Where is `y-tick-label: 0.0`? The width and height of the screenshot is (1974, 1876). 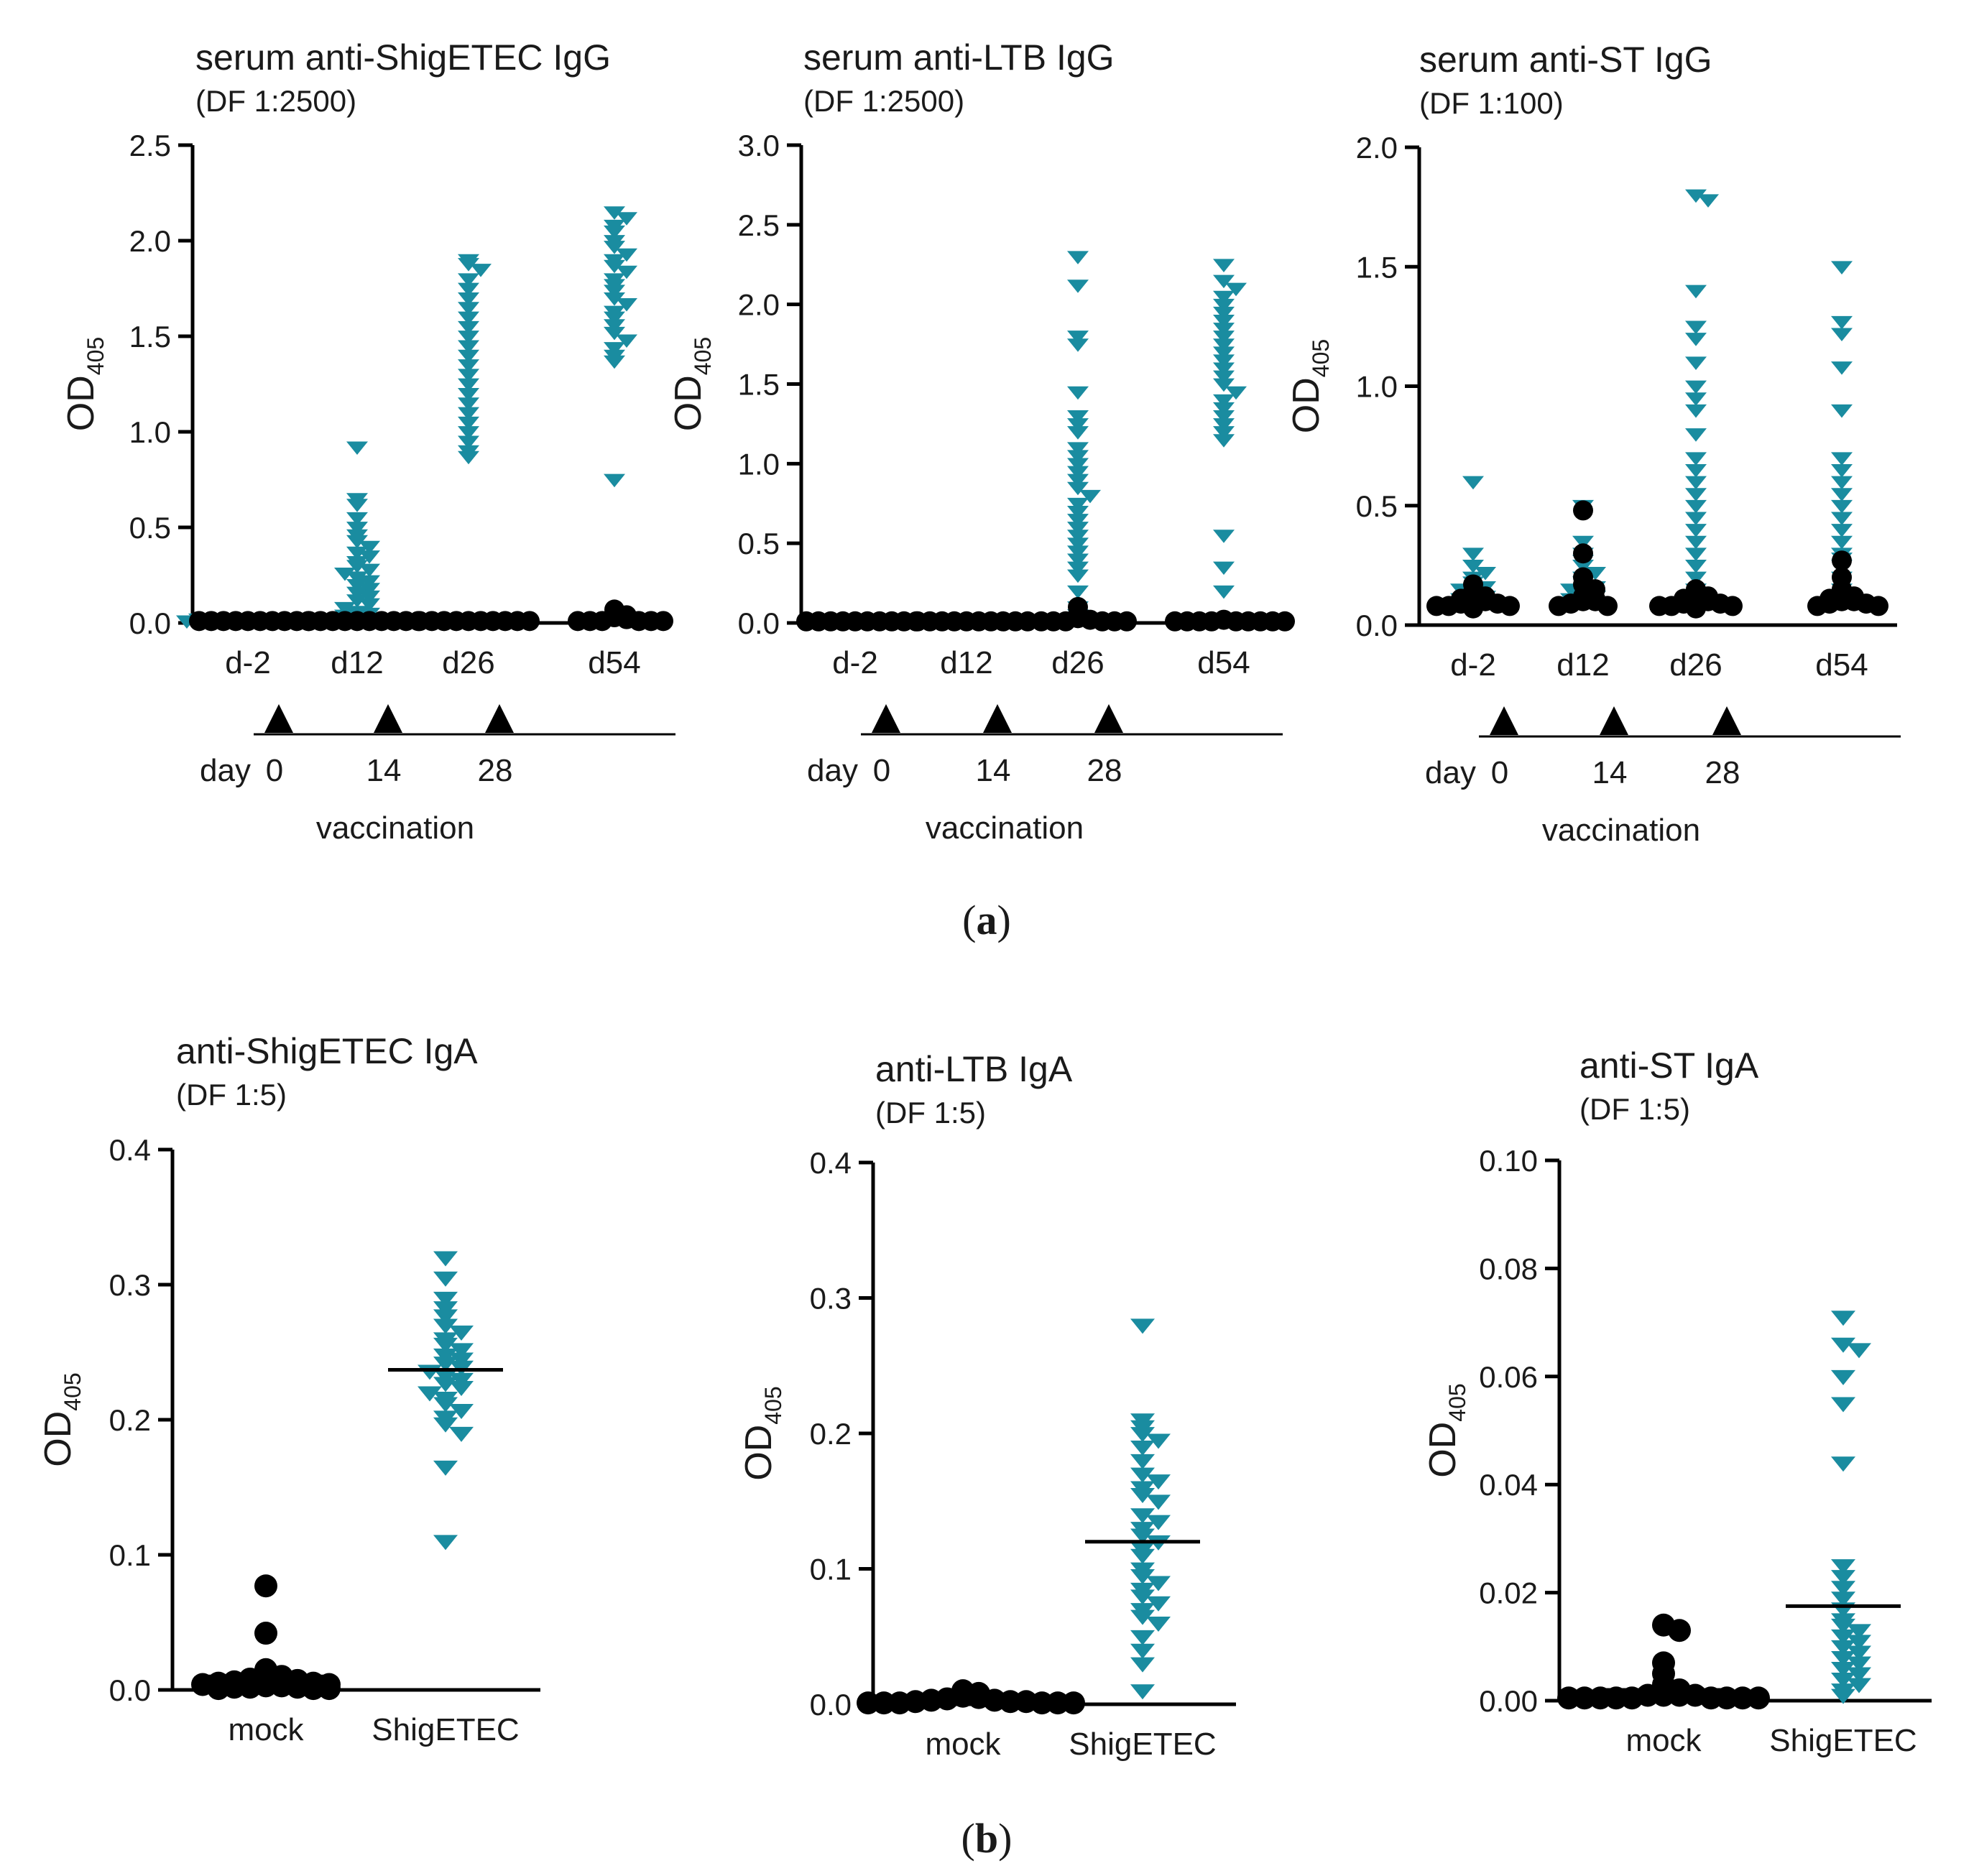 y-tick-label: 0.0 is located at coordinates (130, 1690).